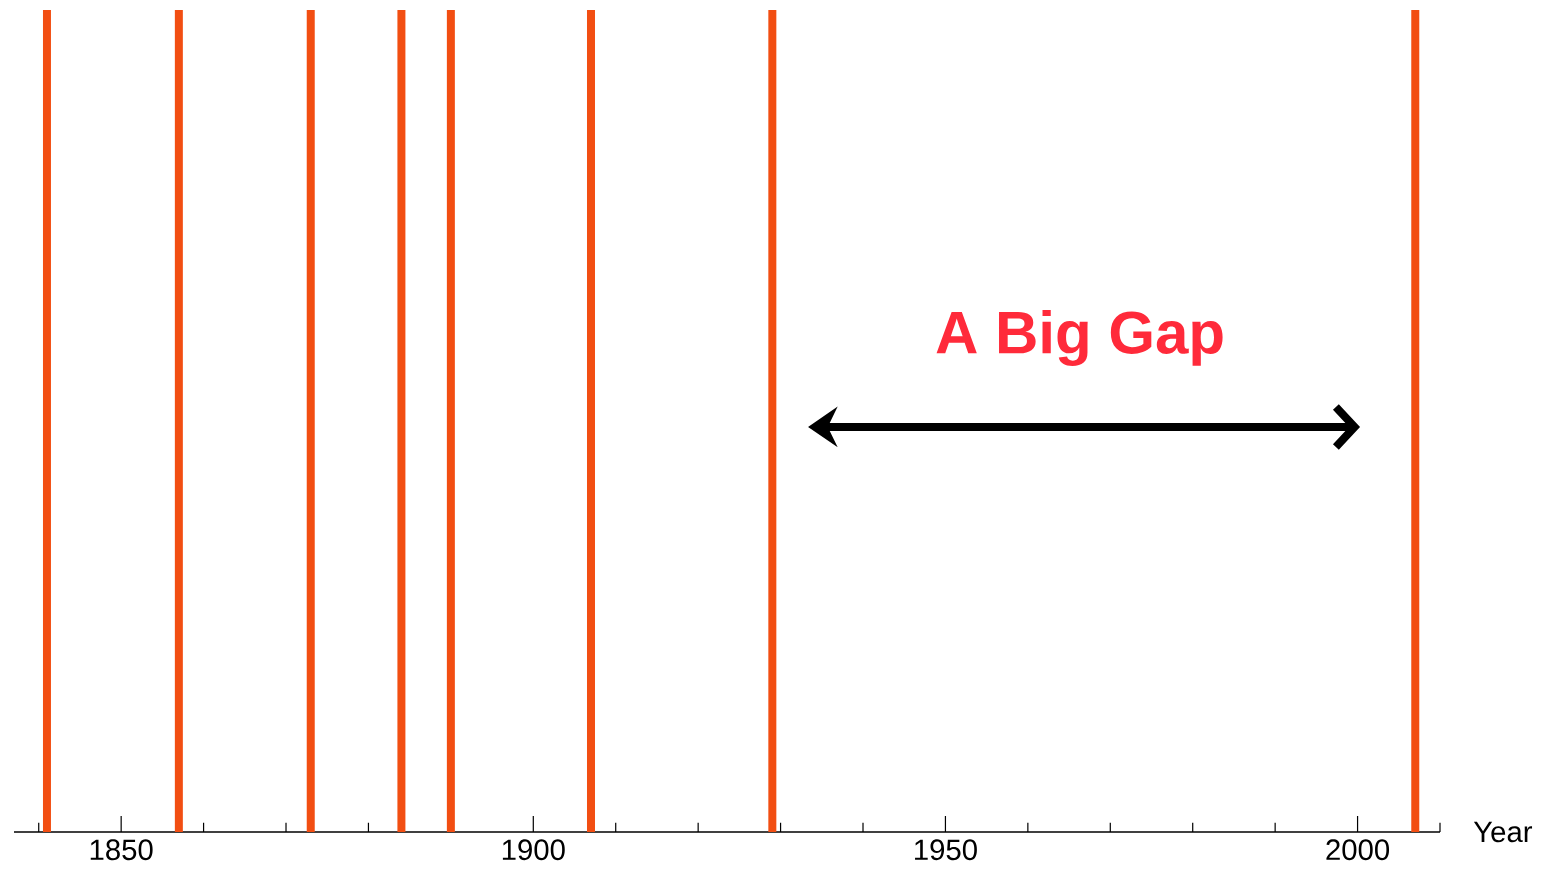  What do you see at coordinates (533, 850) in the screenshot?
I see `x-tick-label: 1900` at bounding box center [533, 850].